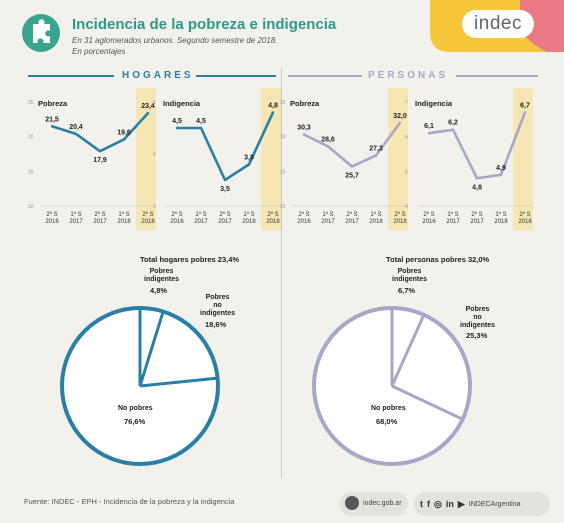  I want to click on data-label: 3,8, so click(249, 157).